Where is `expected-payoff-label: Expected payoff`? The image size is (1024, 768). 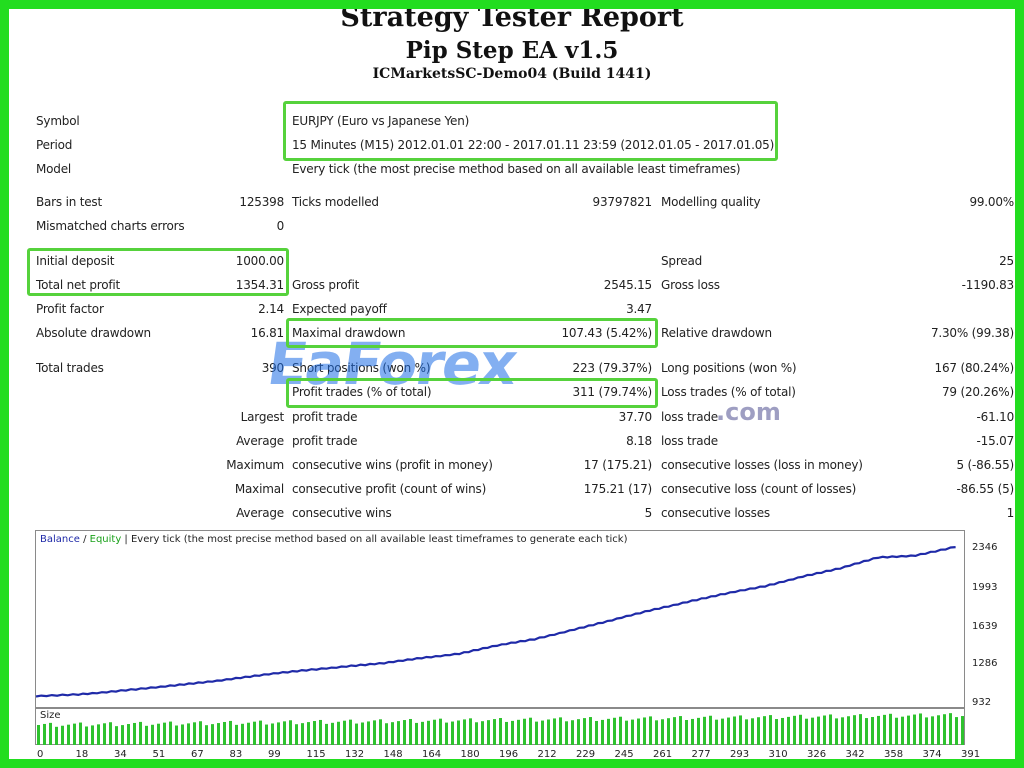
expected-payoff-label: Expected payoff is located at coordinates (339, 309).